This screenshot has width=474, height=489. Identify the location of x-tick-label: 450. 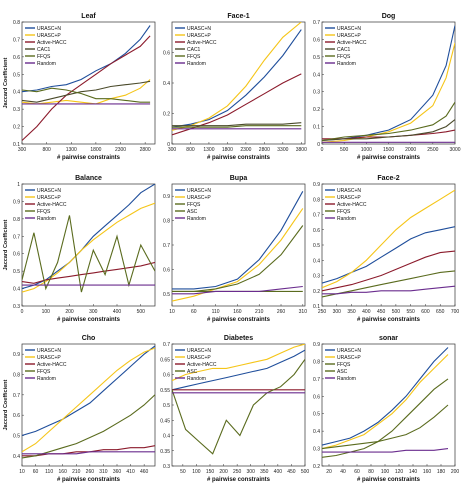
(291, 472).